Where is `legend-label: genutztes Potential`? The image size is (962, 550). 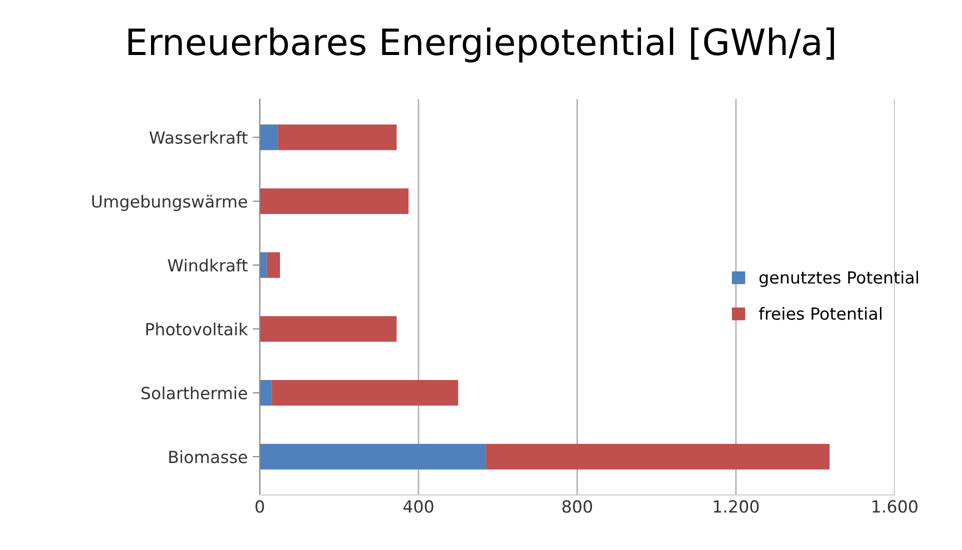
legend-label: genutztes Potential is located at coordinates (838, 278).